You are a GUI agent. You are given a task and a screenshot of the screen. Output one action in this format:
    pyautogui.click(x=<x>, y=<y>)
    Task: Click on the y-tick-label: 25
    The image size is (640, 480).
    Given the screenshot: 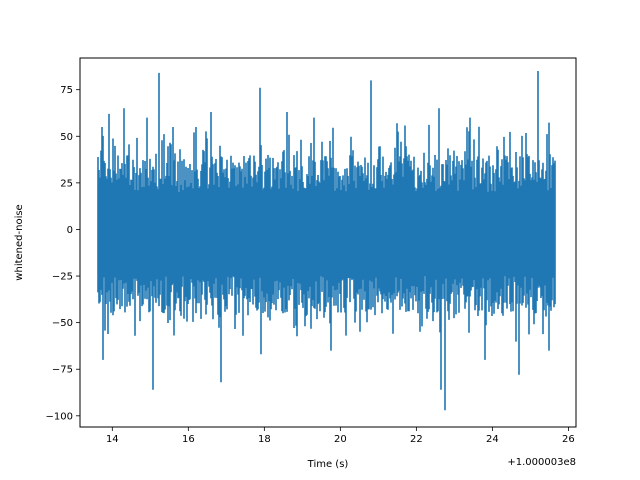 What is the action you would take?
    pyautogui.click(x=66, y=183)
    